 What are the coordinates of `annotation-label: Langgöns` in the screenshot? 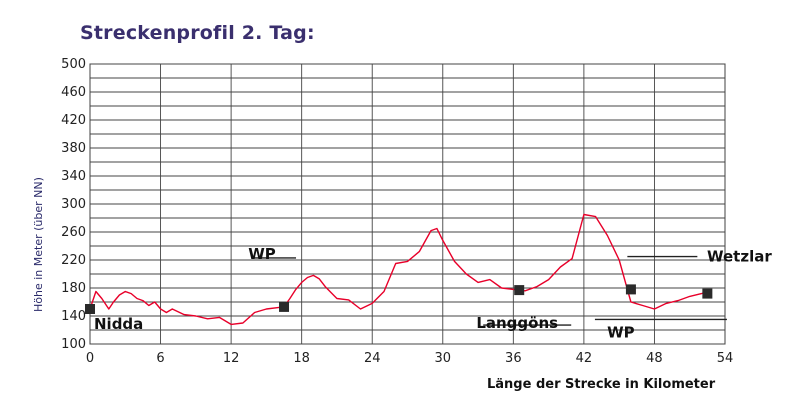 It's located at (517, 323).